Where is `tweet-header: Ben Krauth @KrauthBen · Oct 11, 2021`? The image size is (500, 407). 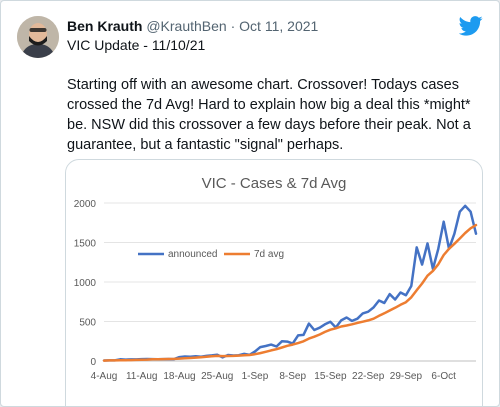
tweet-header: Ben Krauth @KrauthBen · Oct 11, 2021 is located at coordinates (192, 26).